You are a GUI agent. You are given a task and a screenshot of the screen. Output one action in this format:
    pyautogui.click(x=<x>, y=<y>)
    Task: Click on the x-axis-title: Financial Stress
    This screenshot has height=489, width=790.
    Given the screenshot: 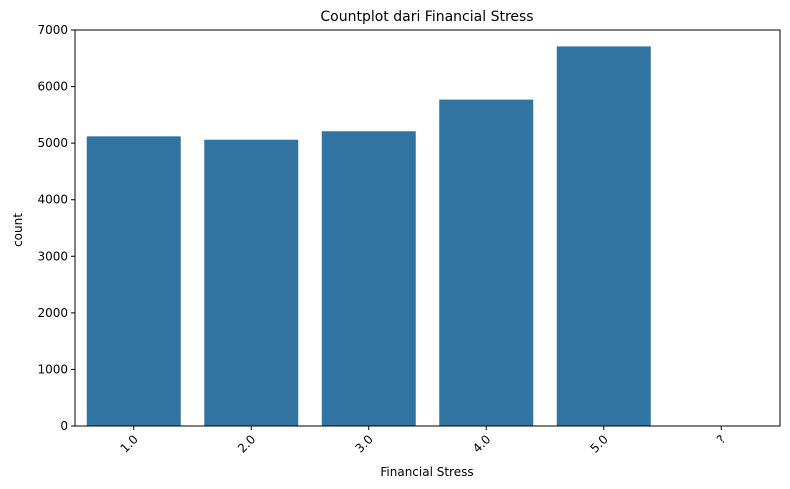 What is the action you would take?
    pyautogui.click(x=426, y=472)
    